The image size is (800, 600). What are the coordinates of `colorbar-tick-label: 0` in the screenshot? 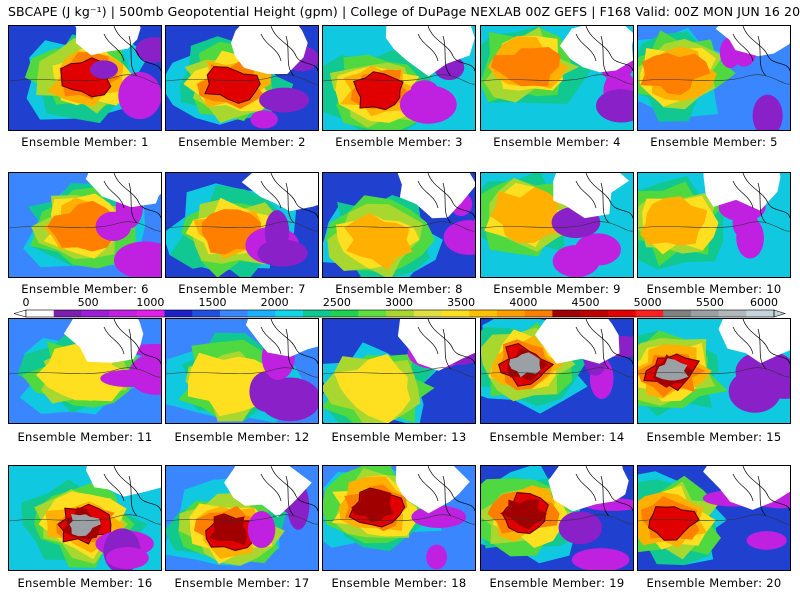 It's located at (26, 302).